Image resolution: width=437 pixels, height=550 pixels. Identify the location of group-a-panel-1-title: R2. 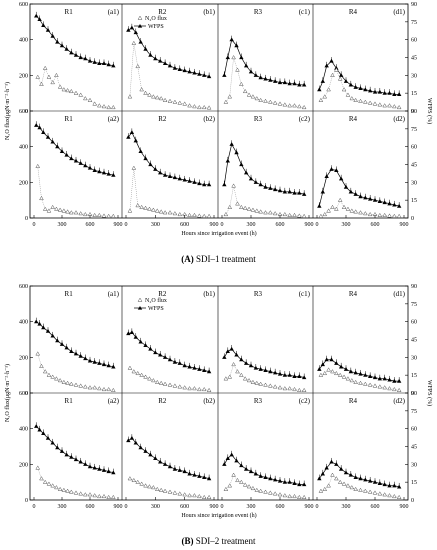
(162, 12).